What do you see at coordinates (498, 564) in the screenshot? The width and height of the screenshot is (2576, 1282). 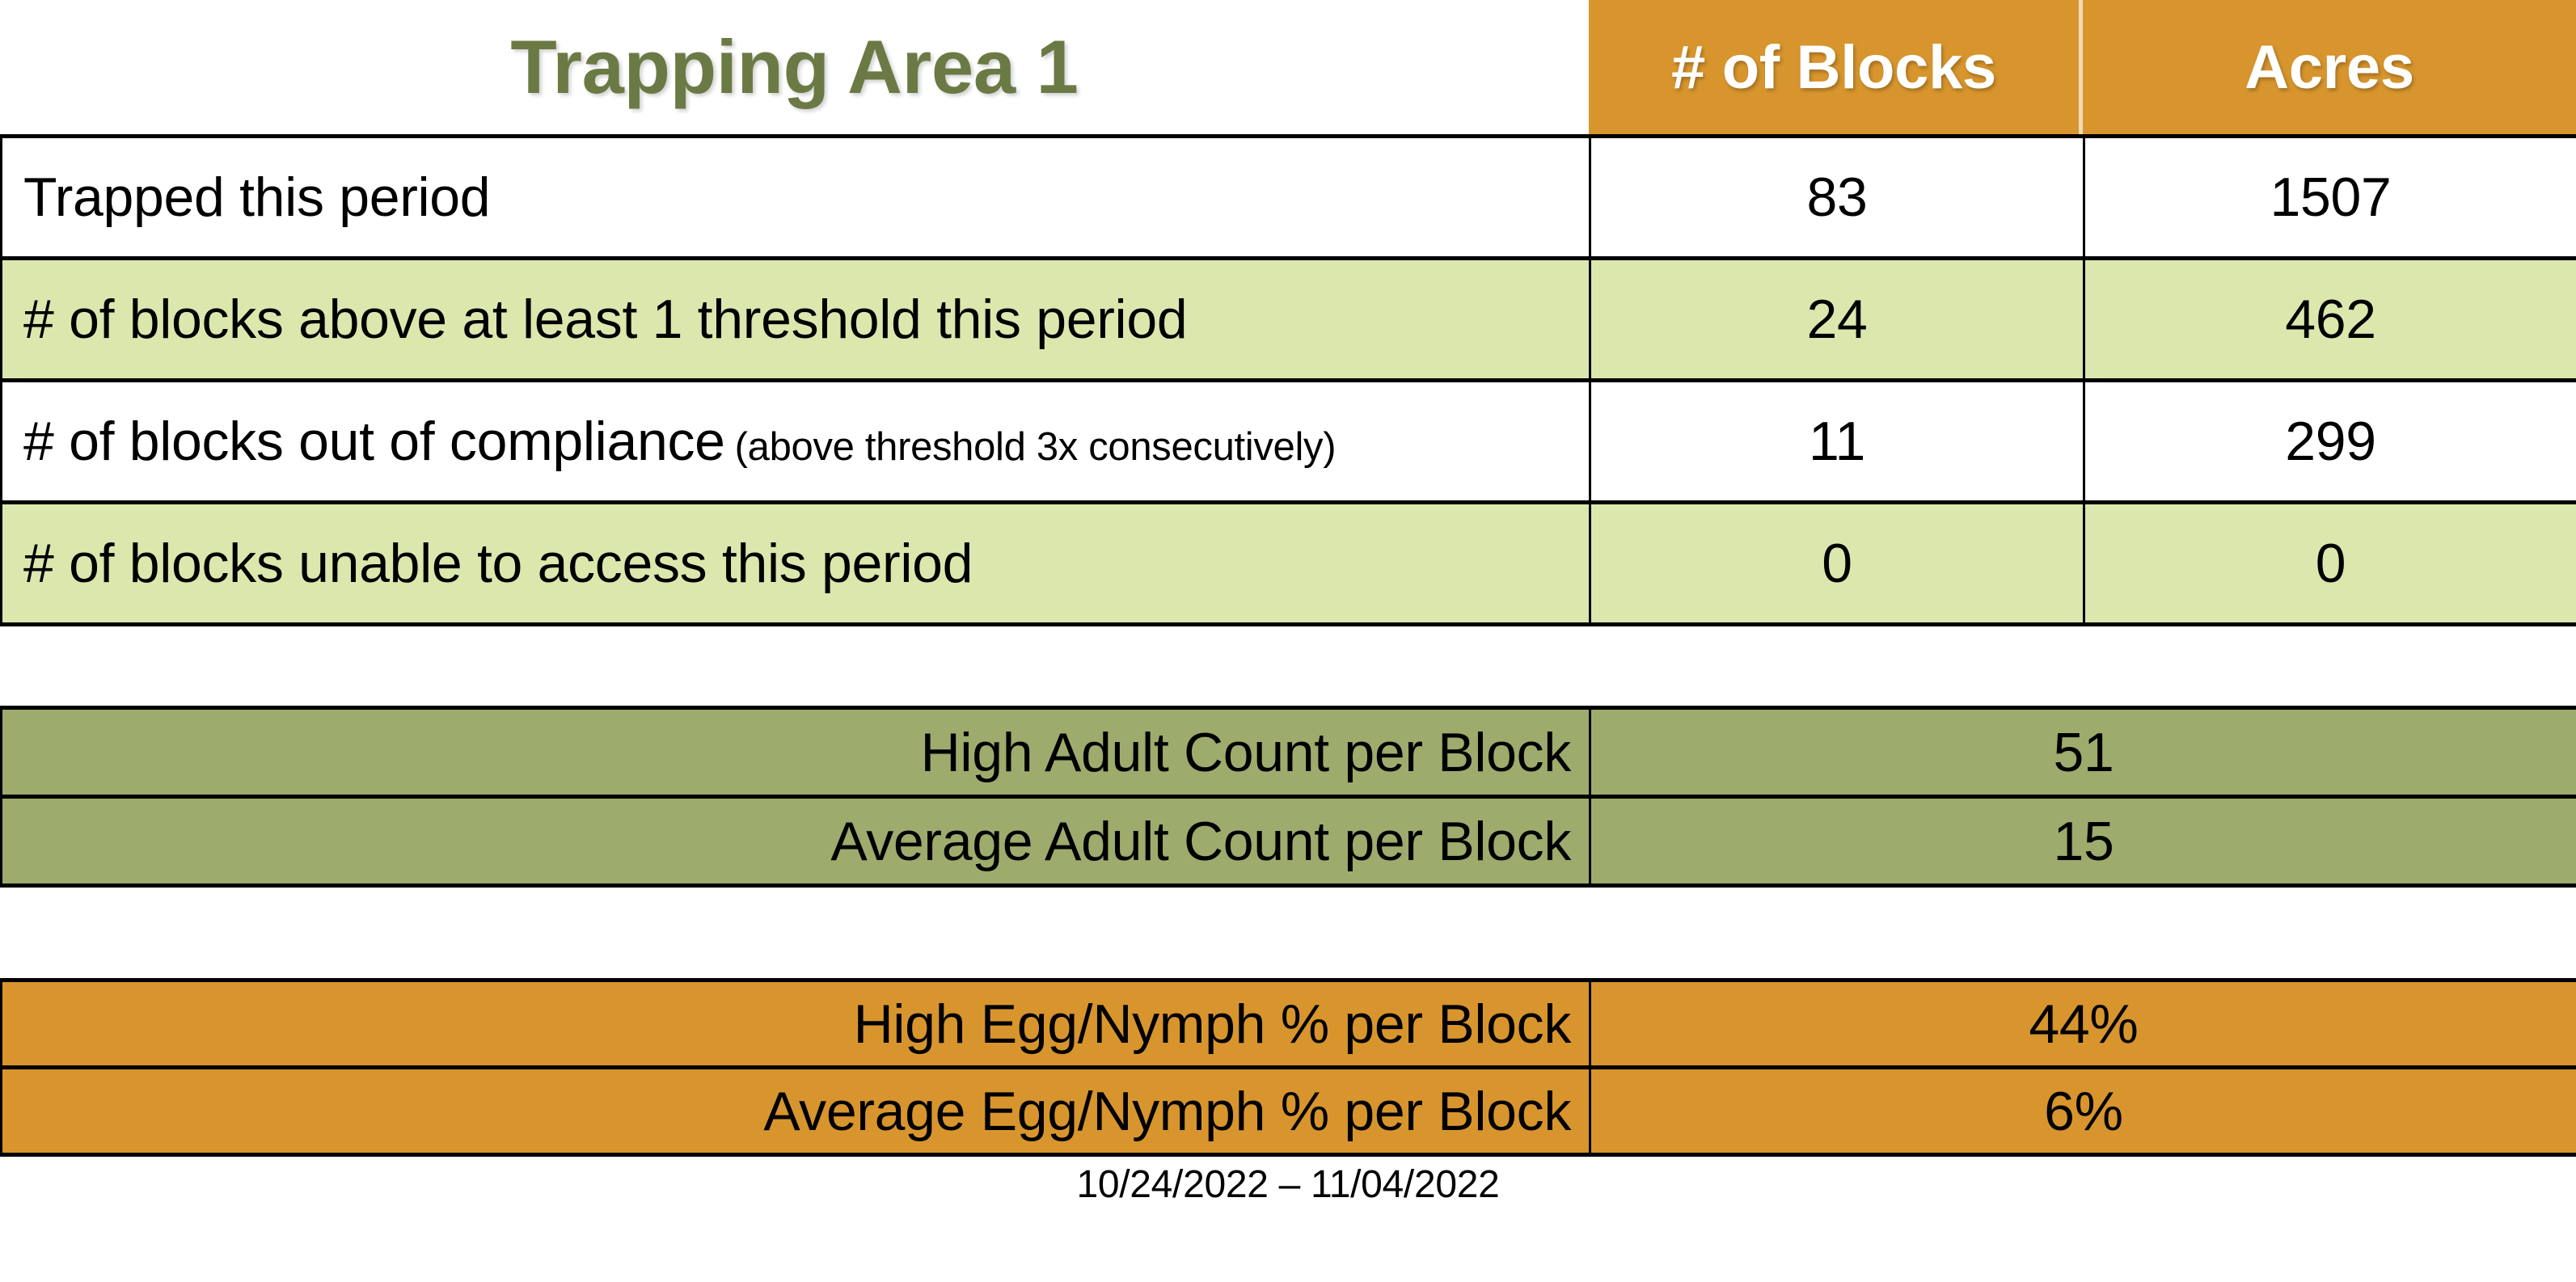 I see `row-label-text: # of blocks unable to access this period` at bounding box center [498, 564].